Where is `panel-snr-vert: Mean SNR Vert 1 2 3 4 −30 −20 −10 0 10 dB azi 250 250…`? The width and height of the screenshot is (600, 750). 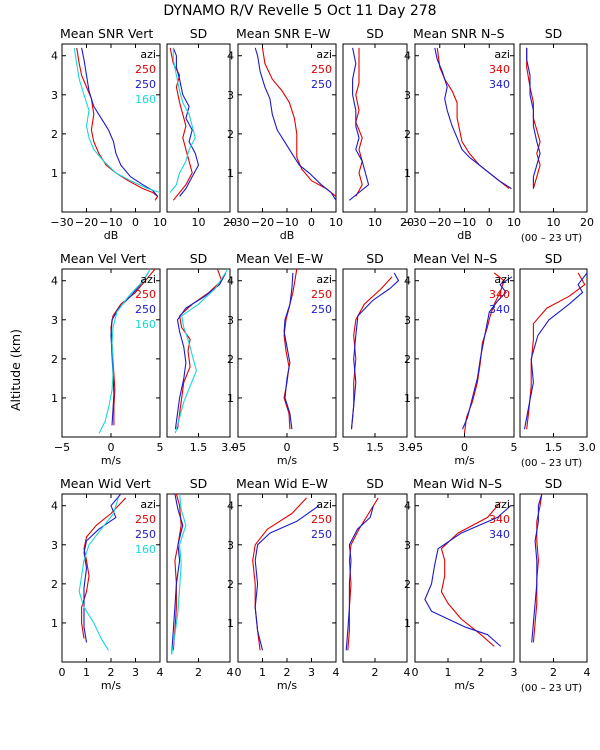 panel-snr-vert: Mean SNR Vert 1 2 3 4 −30 −20 −10 0 10 dB azi 250 250… is located at coordinates (108, 134).